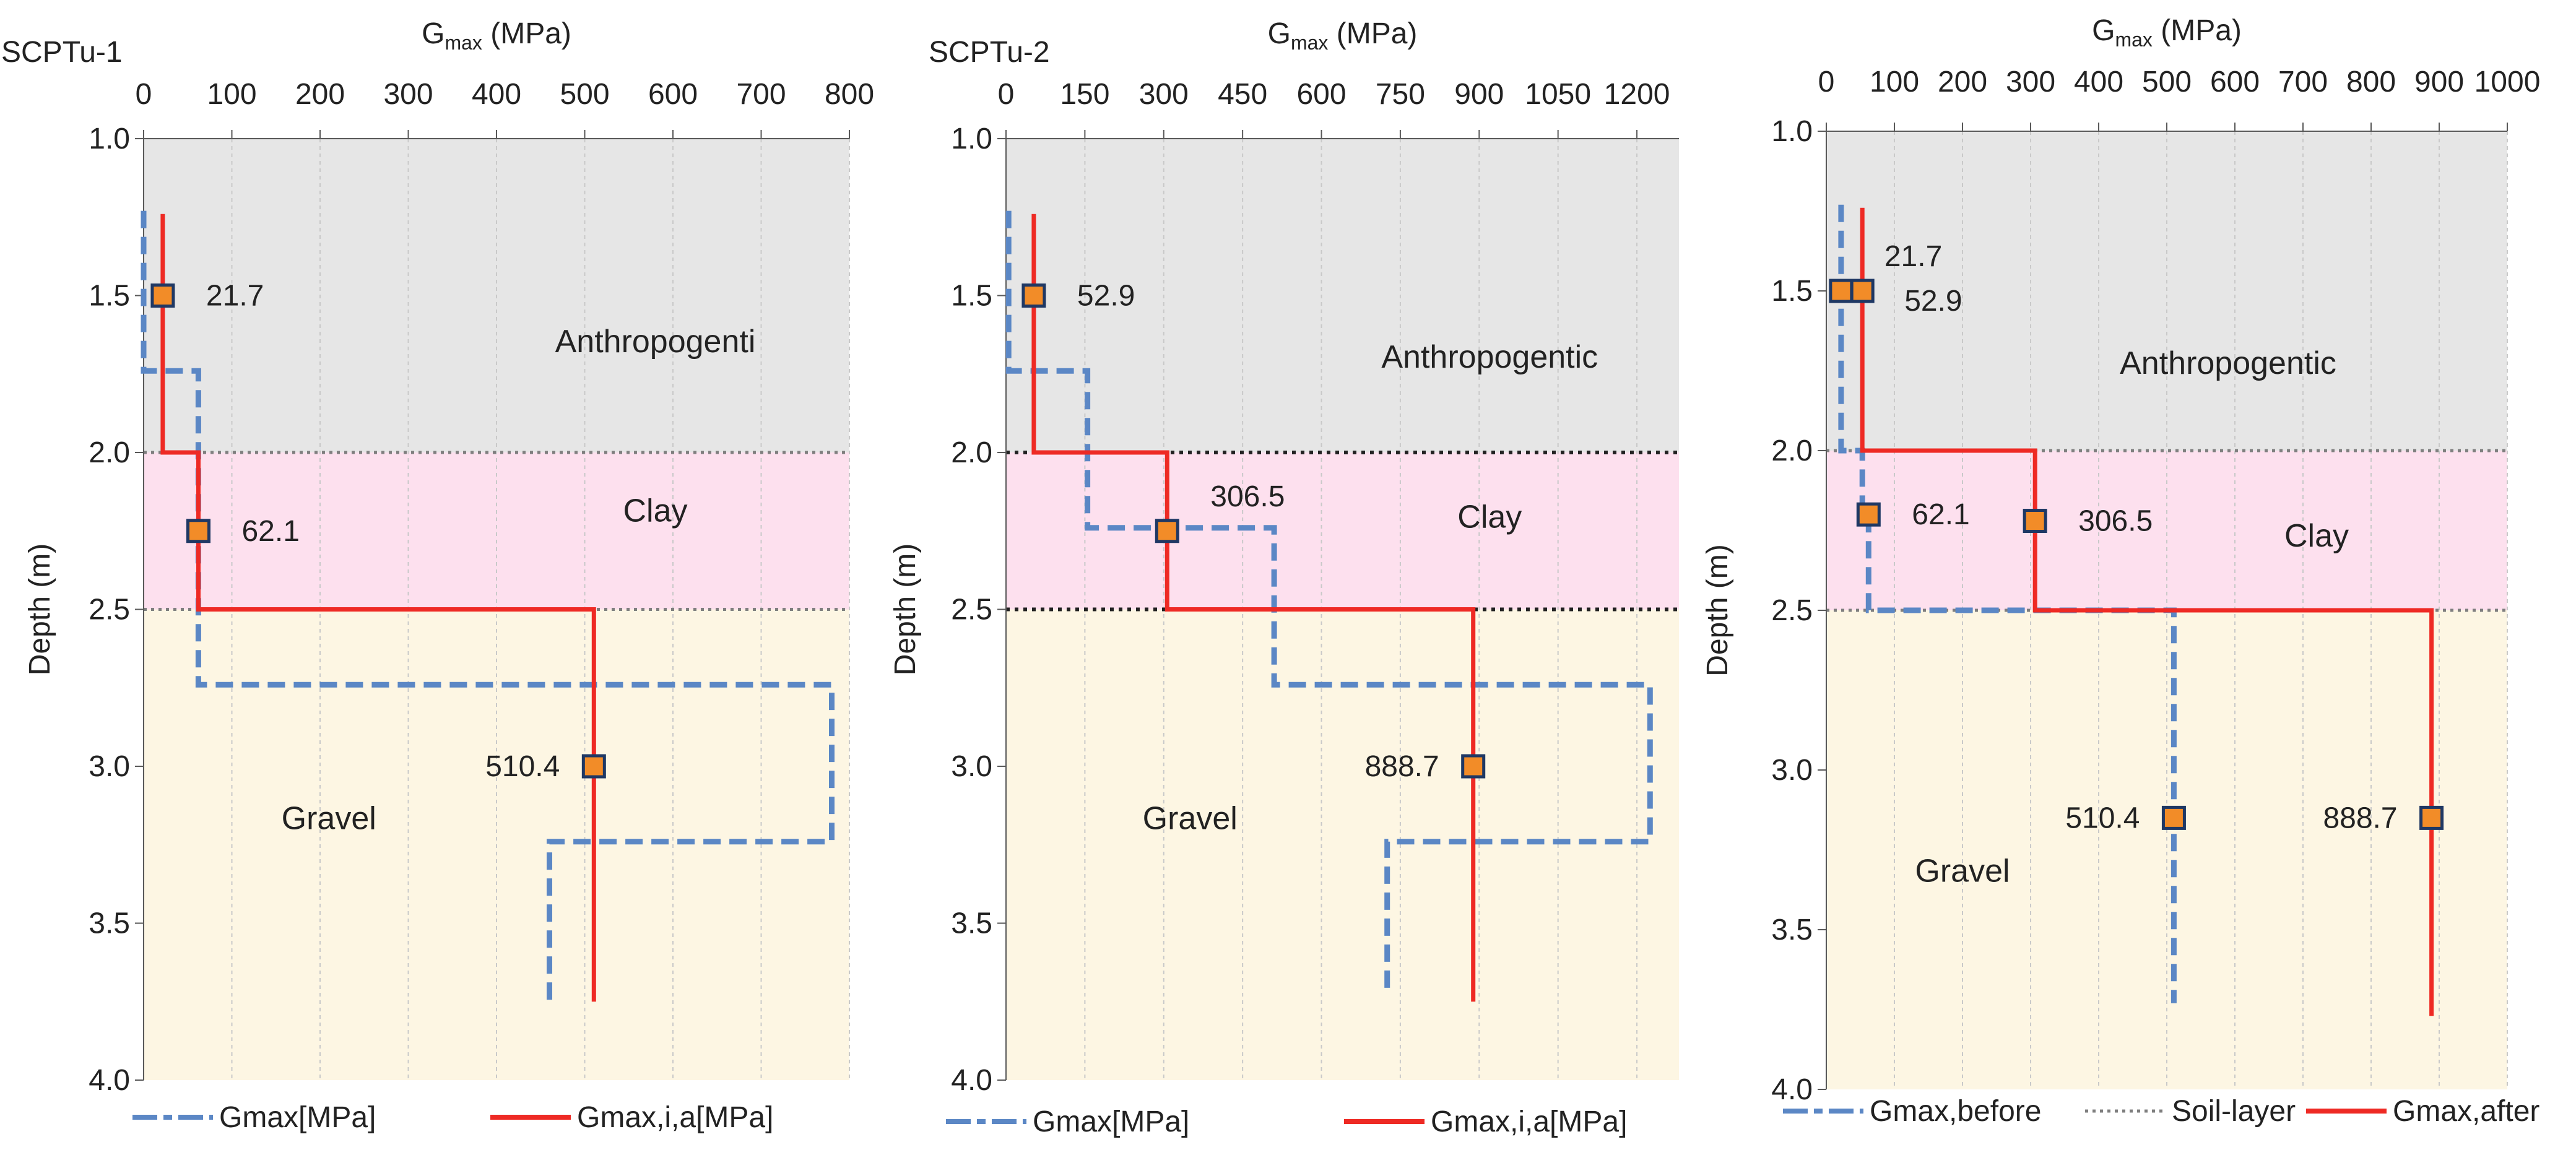 Image resolution: width=2576 pixels, height=1155 pixels. Describe the element at coordinates (1242, 95) in the screenshot. I see `x-tick-label: 450` at that location.